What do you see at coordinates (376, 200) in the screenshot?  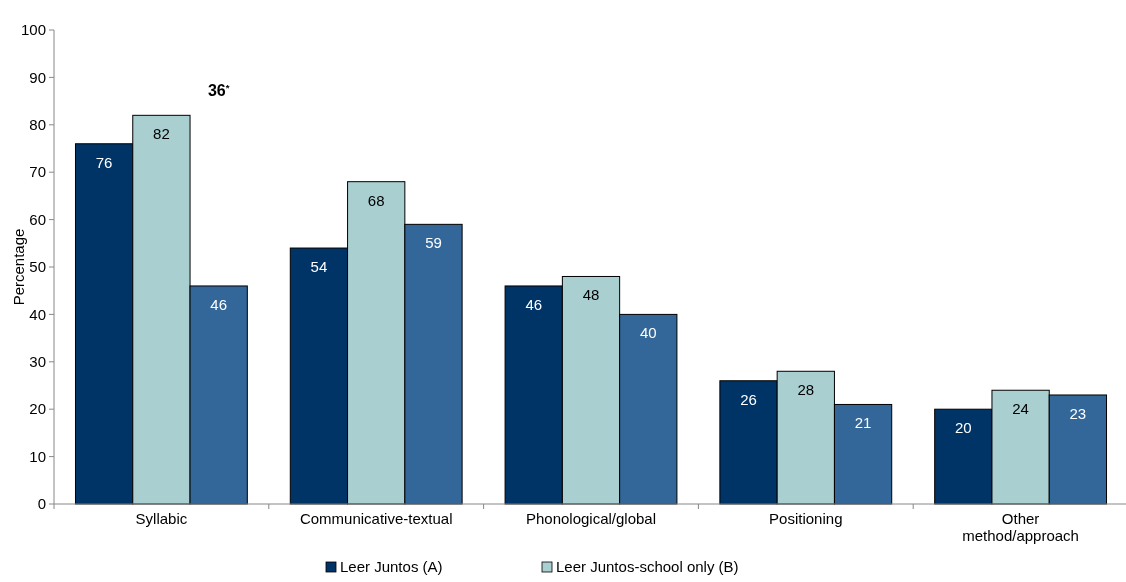 I see `data-label: 68` at bounding box center [376, 200].